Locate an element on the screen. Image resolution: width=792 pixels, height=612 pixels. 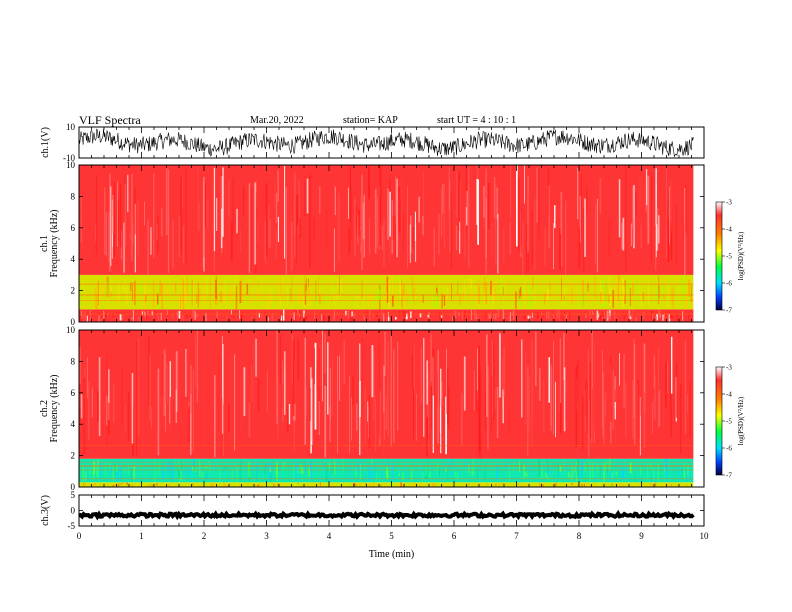
x-tick-label: 0 is located at coordinates (79, 536).